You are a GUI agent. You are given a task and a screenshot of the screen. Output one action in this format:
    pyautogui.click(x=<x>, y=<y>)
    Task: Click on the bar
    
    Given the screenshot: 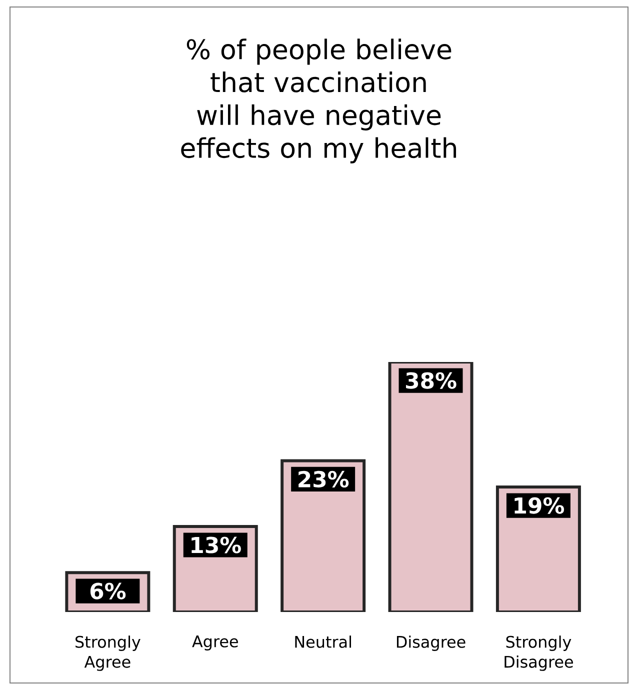 What is the action you would take?
    pyautogui.click(x=431, y=487)
    